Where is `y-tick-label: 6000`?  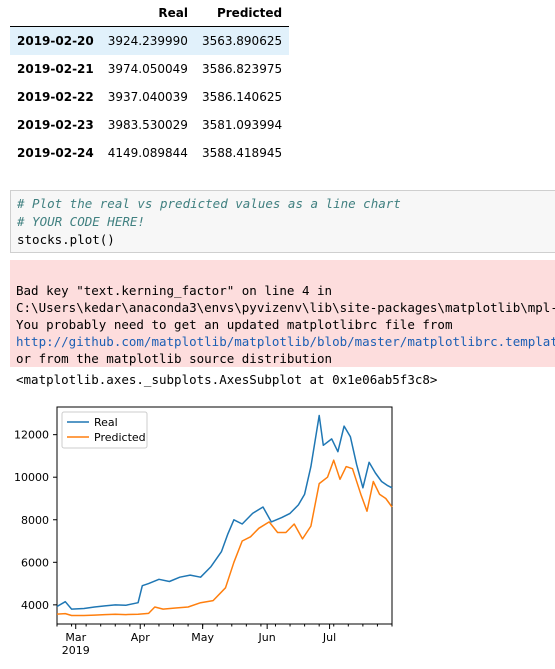
y-tick-label: 6000 is located at coordinates (35, 562).